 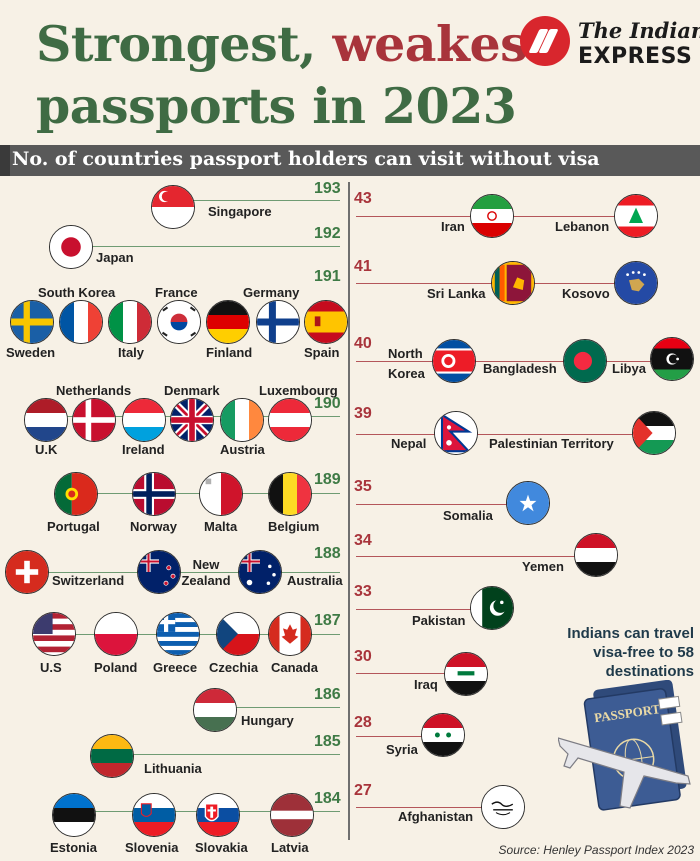 What do you see at coordinates (242, 420) in the screenshot?
I see `flag-ireland-icon` at bounding box center [242, 420].